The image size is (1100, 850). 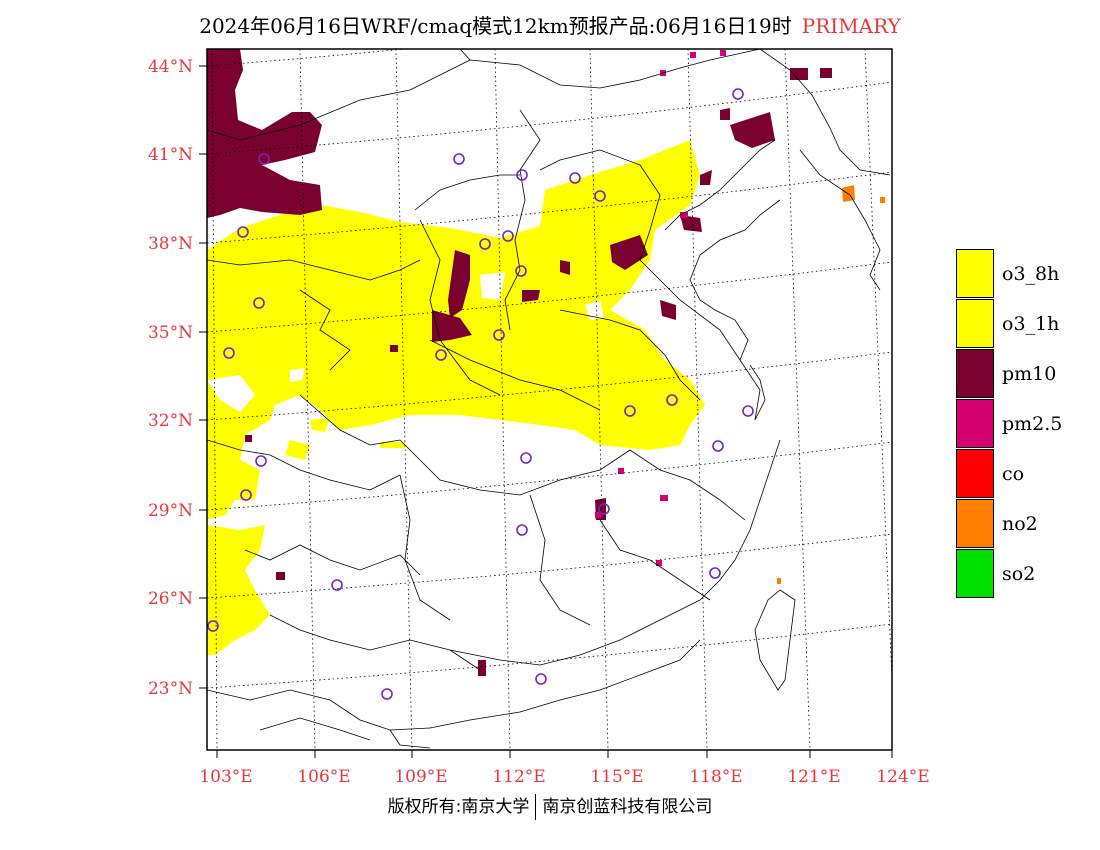 What do you see at coordinates (616, 777) in the screenshot?
I see `lon-label-115: 115°E` at bounding box center [616, 777].